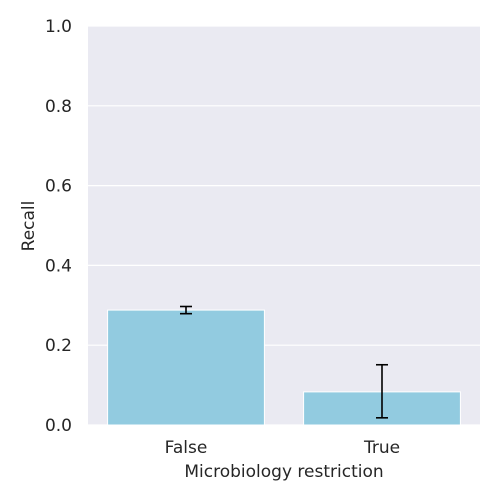  Describe the element at coordinates (381, 448) in the screenshot. I see `x-tick-label: True` at that location.